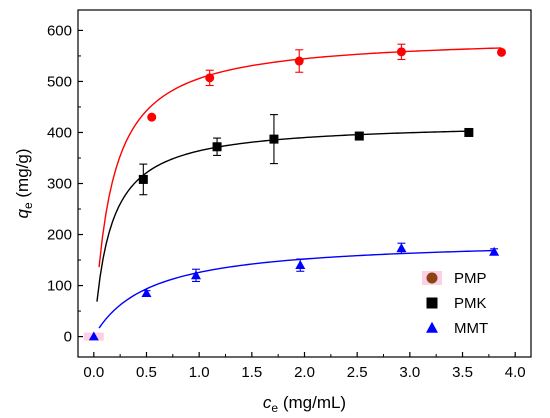 Image resolution: width=550 pixels, height=418 pixels. What do you see at coordinates (357, 372) in the screenshot?
I see `x-tick-label: 2.5` at bounding box center [357, 372].